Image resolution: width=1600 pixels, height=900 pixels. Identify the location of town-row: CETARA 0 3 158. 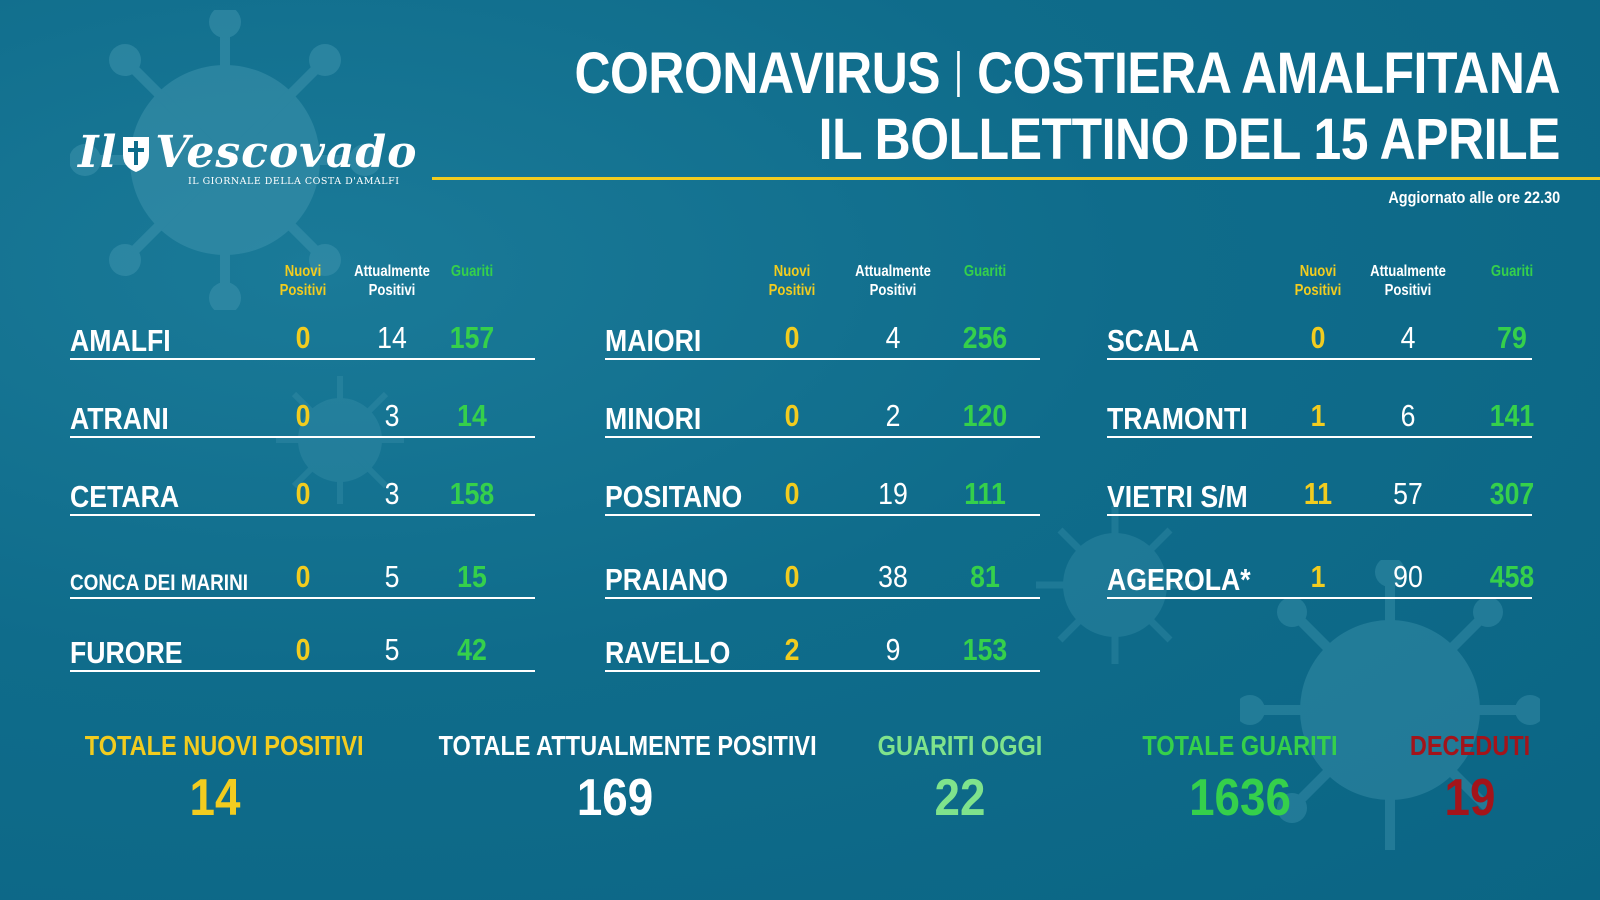
(305, 496).